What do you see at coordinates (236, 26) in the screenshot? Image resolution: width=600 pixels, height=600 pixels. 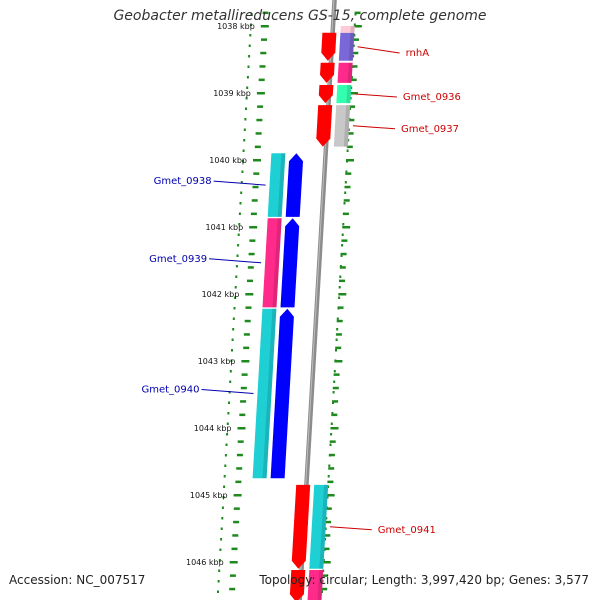 I see `tick-label-1038: 1038 kbp` at bounding box center [236, 26].